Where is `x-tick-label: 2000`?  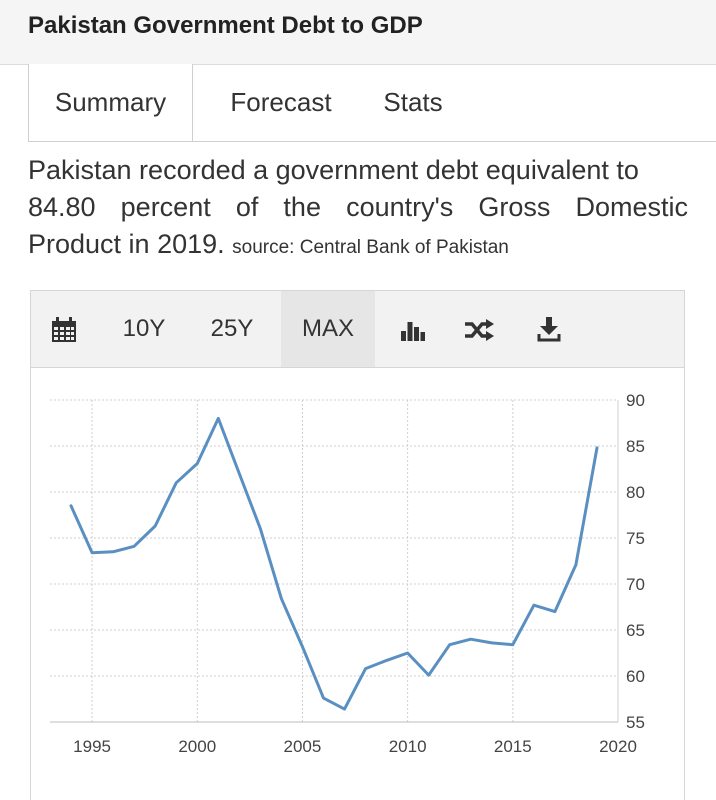
x-tick-label: 2000 is located at coordinates (197, 746).